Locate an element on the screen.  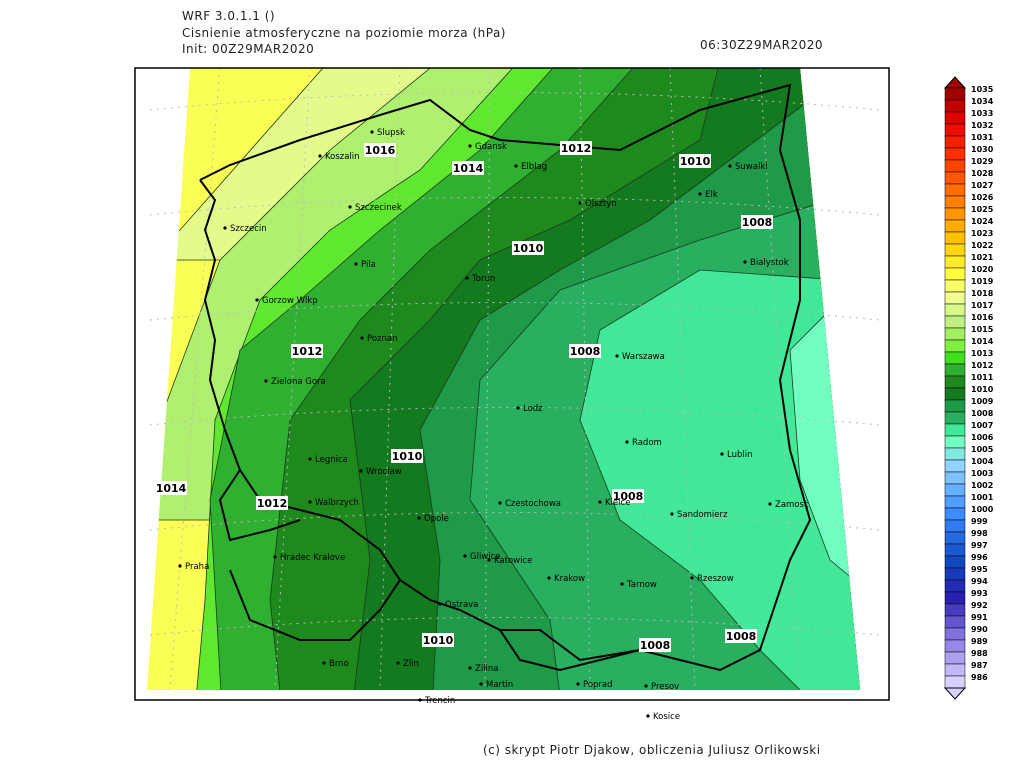
colorbar-label: 1015 is located at coordinates (982, 329).